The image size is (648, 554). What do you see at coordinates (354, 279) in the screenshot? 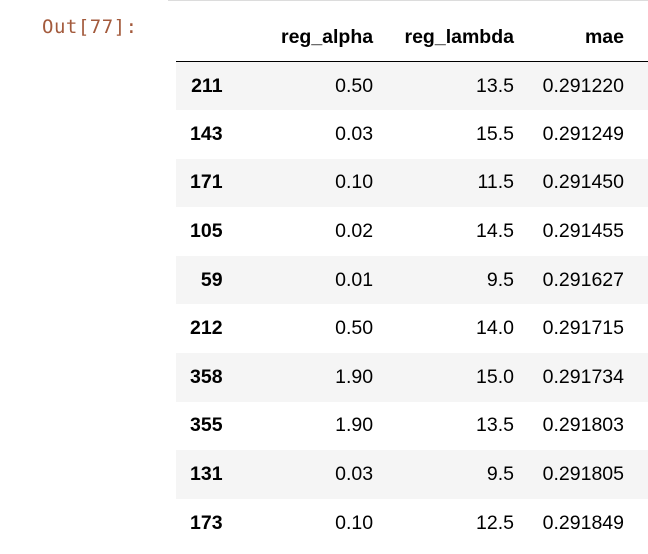
I see `cell-reg-alpha: 0.01` at bounding box center [354, 279].